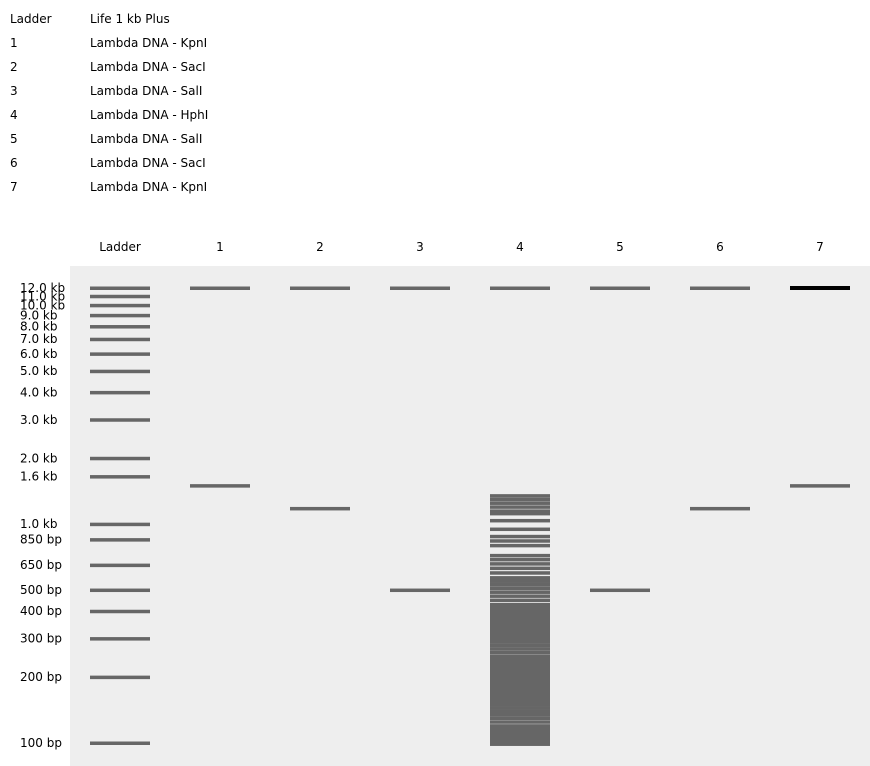 This screenshot has width=870, height=766. I want to click on ladder-size-label: 650 bp, so click(41, 565).